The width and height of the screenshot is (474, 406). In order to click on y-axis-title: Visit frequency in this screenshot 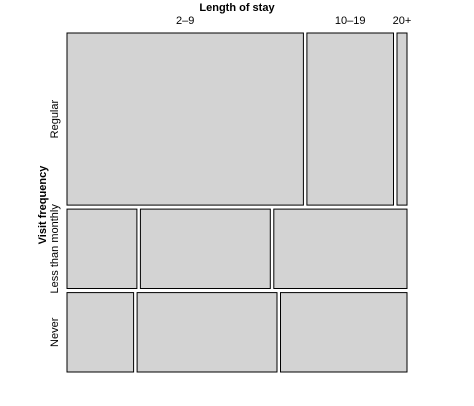, I will do `click(43, 205)`.